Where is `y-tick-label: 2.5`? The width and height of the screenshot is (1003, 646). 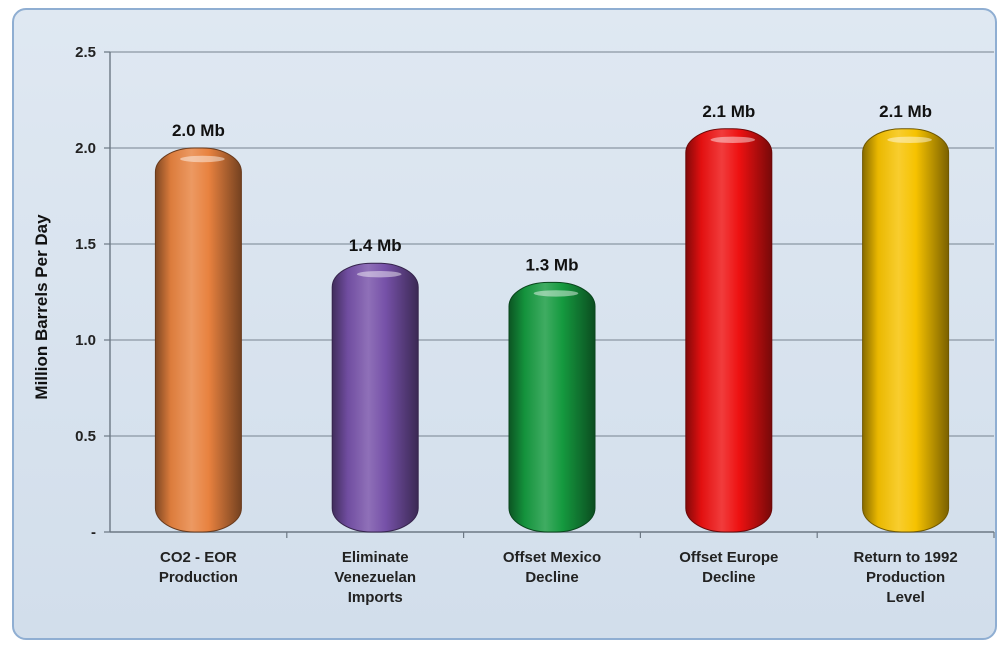
y-tick-label: 2.5 is located at coordinates (85, 52).